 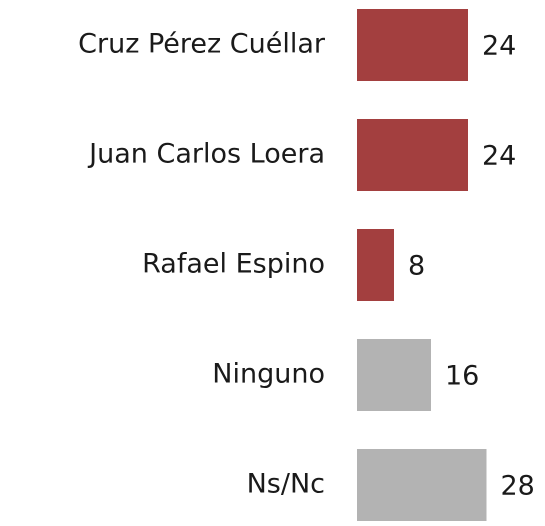 What do you see at coordinates (202, 44) in the screenshot?
I see `category-label: Cruz Pérez Cuéllar` at bounding box center [202, 44].